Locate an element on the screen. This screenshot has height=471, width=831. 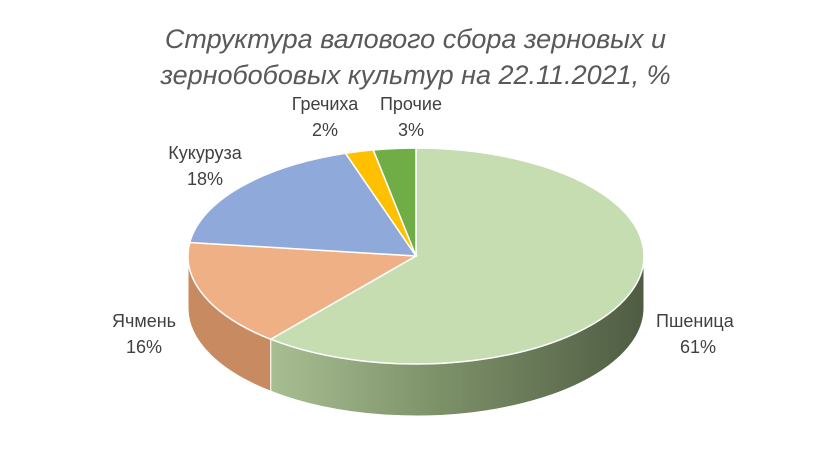
label-percent-kukuruza: 18% is located at coordinates (205, 179).